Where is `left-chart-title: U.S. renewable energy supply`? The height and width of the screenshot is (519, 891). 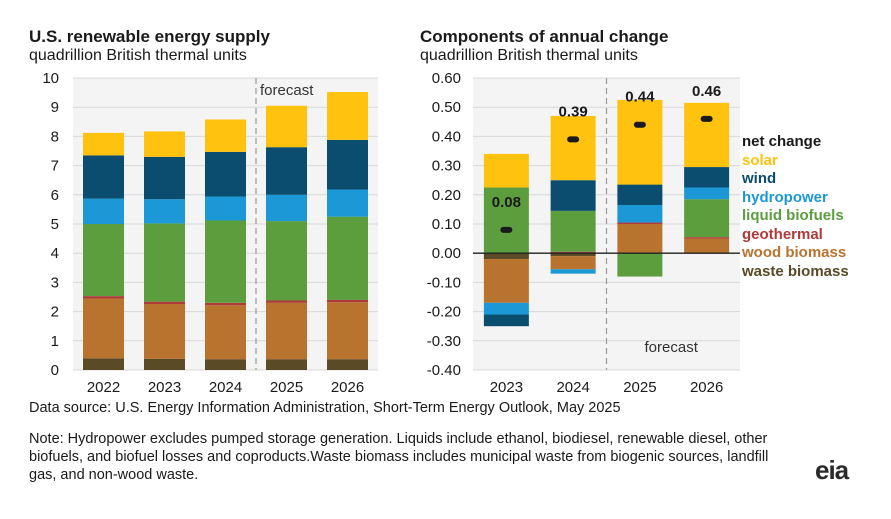 left-chart-title: U.S. renewable energy supply is located at coordinates (149, 36).